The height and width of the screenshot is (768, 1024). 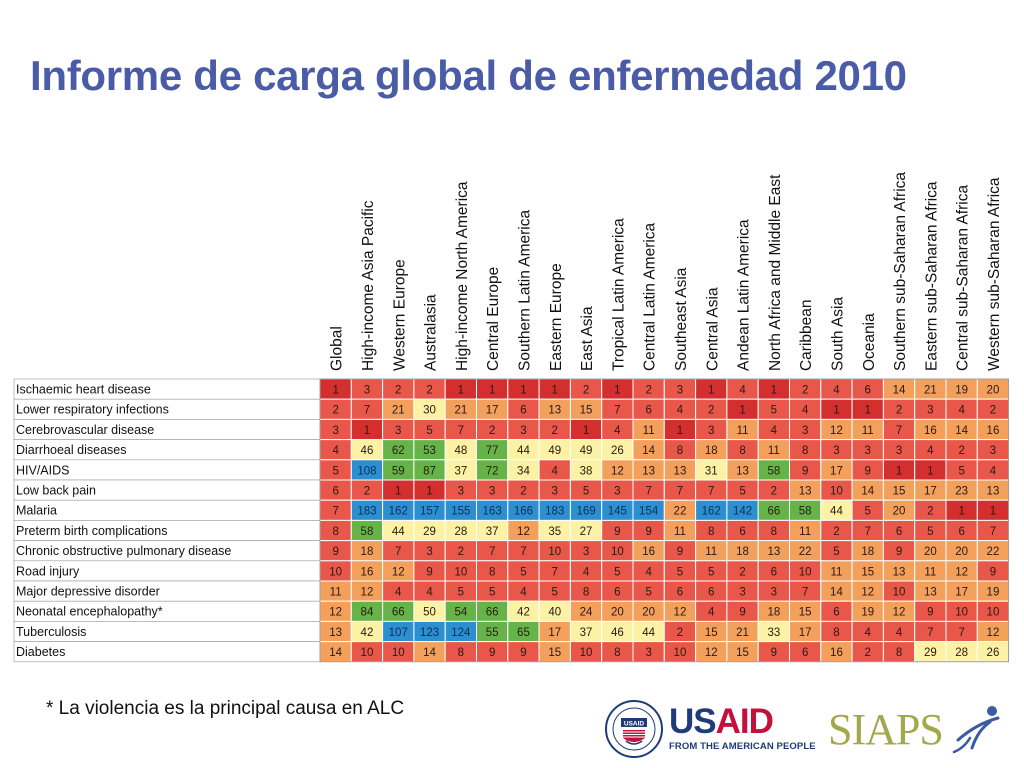 I want to click on cell-value: 169, so click(x=585, y=512).